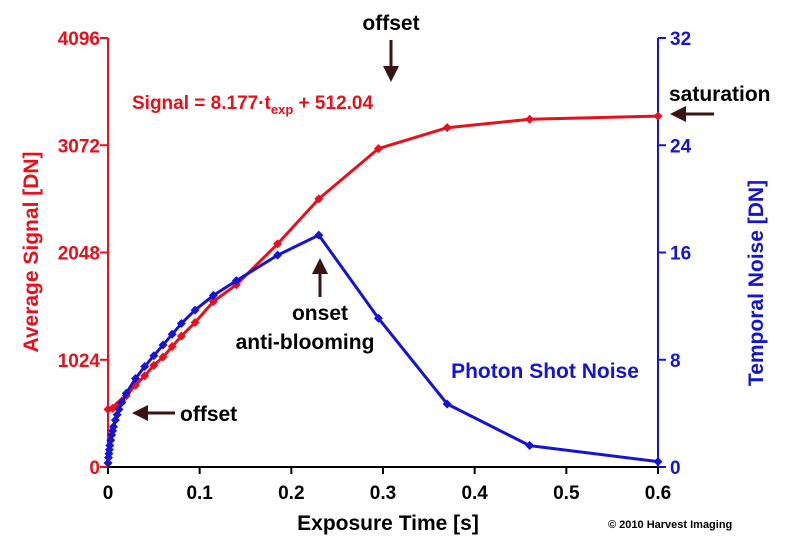 The height and width of the screenshot is (541, 801). Describe the element at coordinates (692, 114) in the screenshot. I see `saturation-arrow` at that location.